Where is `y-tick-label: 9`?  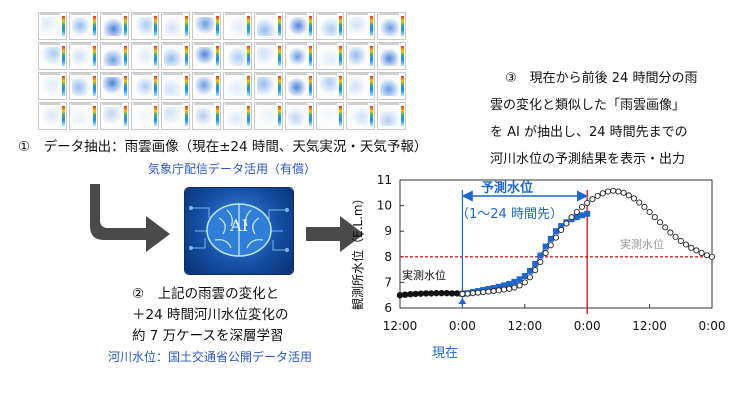 y-tick-label: 9 is located at coordinates (388, 231).